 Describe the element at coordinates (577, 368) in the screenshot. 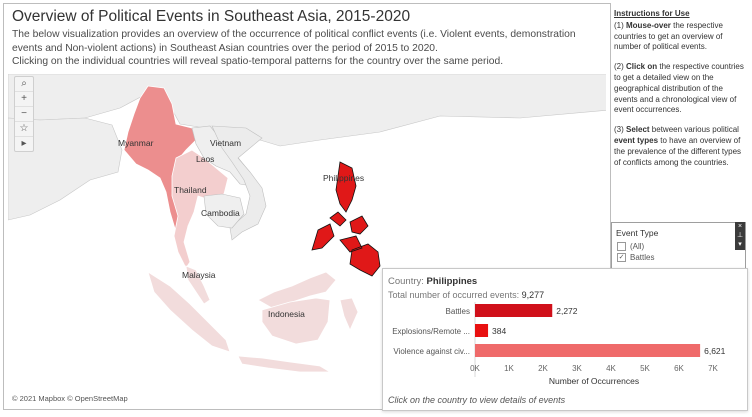

I see `tick-label: 3K` at that location.